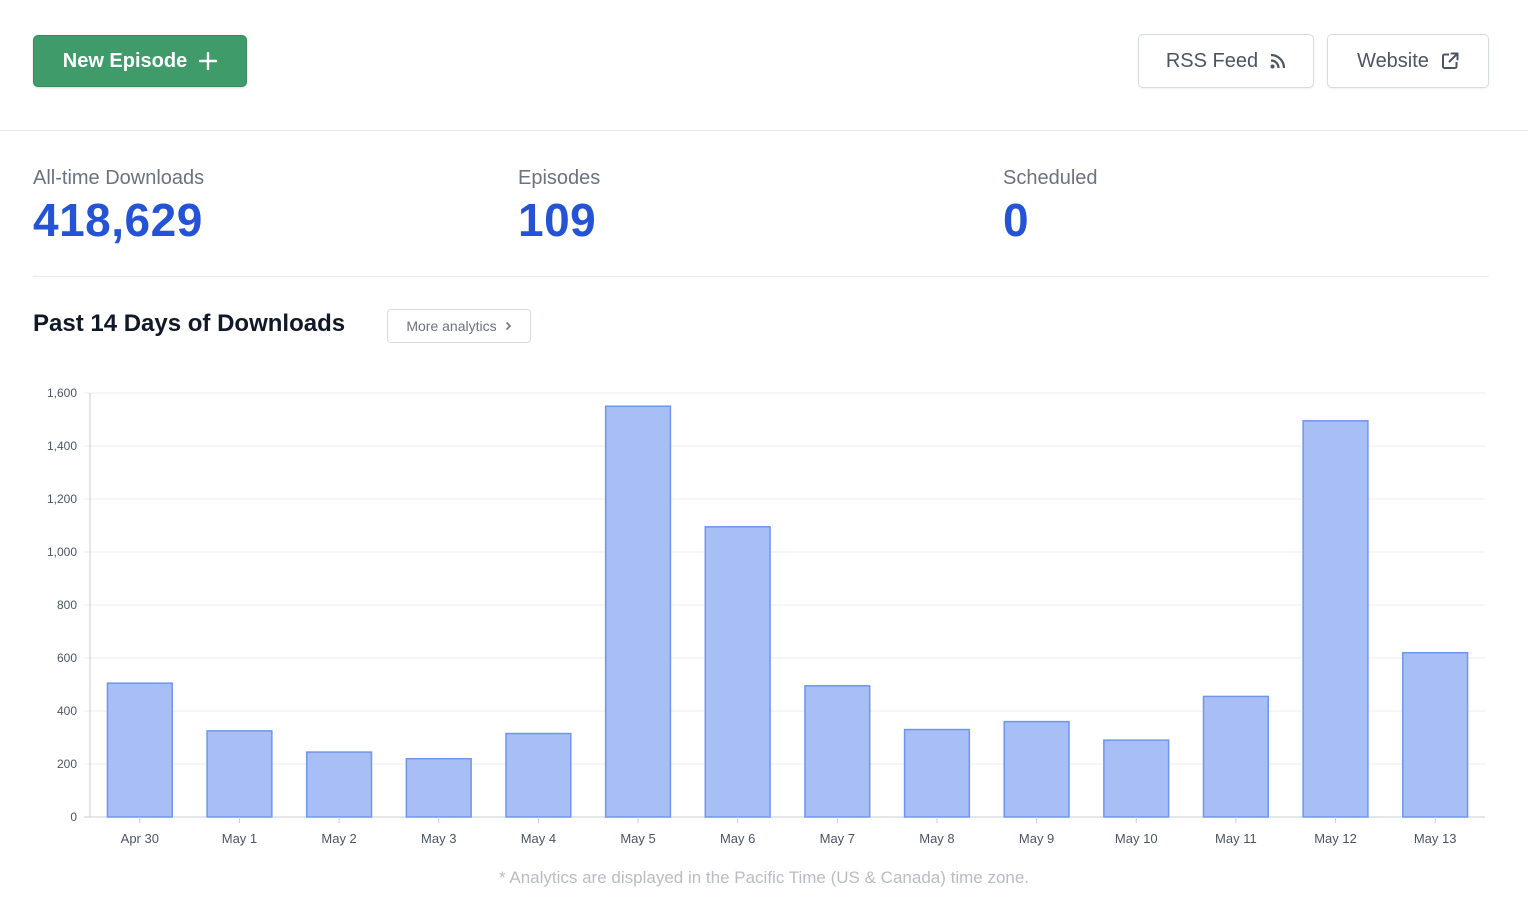 The width and height of the screenshot is (1528, 922). I want to click on y-tick-label: 600, so click(67, 658).